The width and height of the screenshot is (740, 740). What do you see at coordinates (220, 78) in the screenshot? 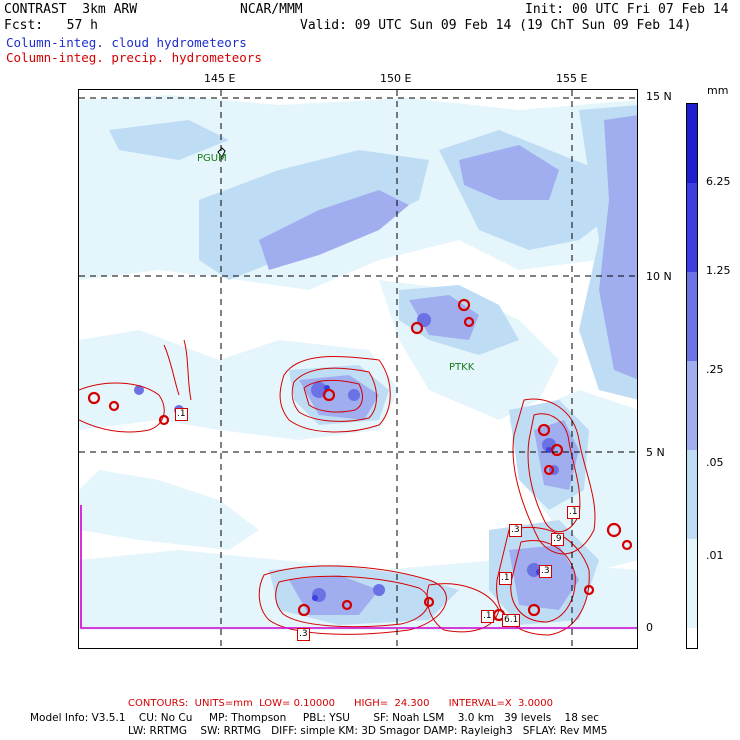
I see `lon-label-145: 145 E` at bounding box center [220, 78].